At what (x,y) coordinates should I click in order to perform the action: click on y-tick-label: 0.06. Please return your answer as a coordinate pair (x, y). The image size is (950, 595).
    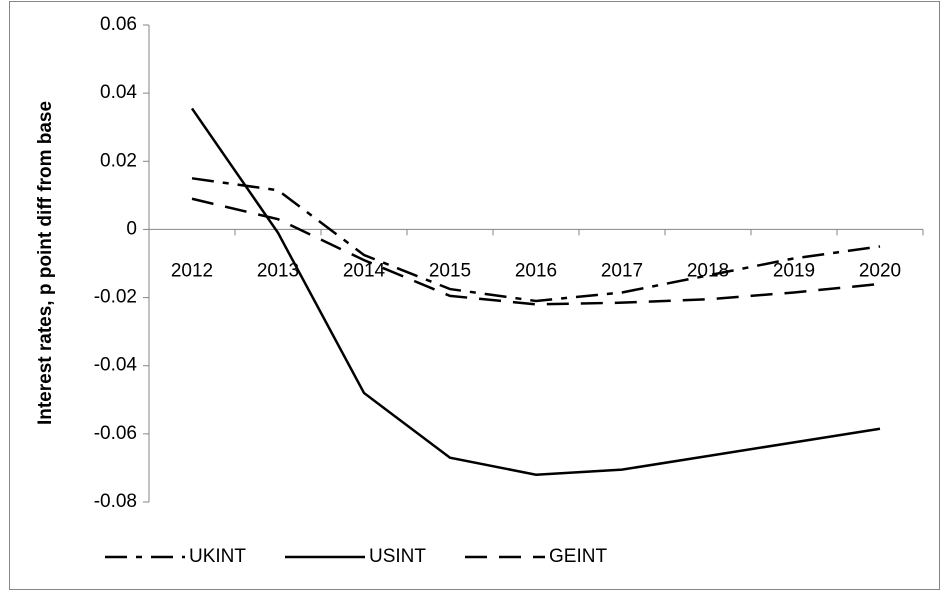
    Looking at the image, I should click on (118, 24).